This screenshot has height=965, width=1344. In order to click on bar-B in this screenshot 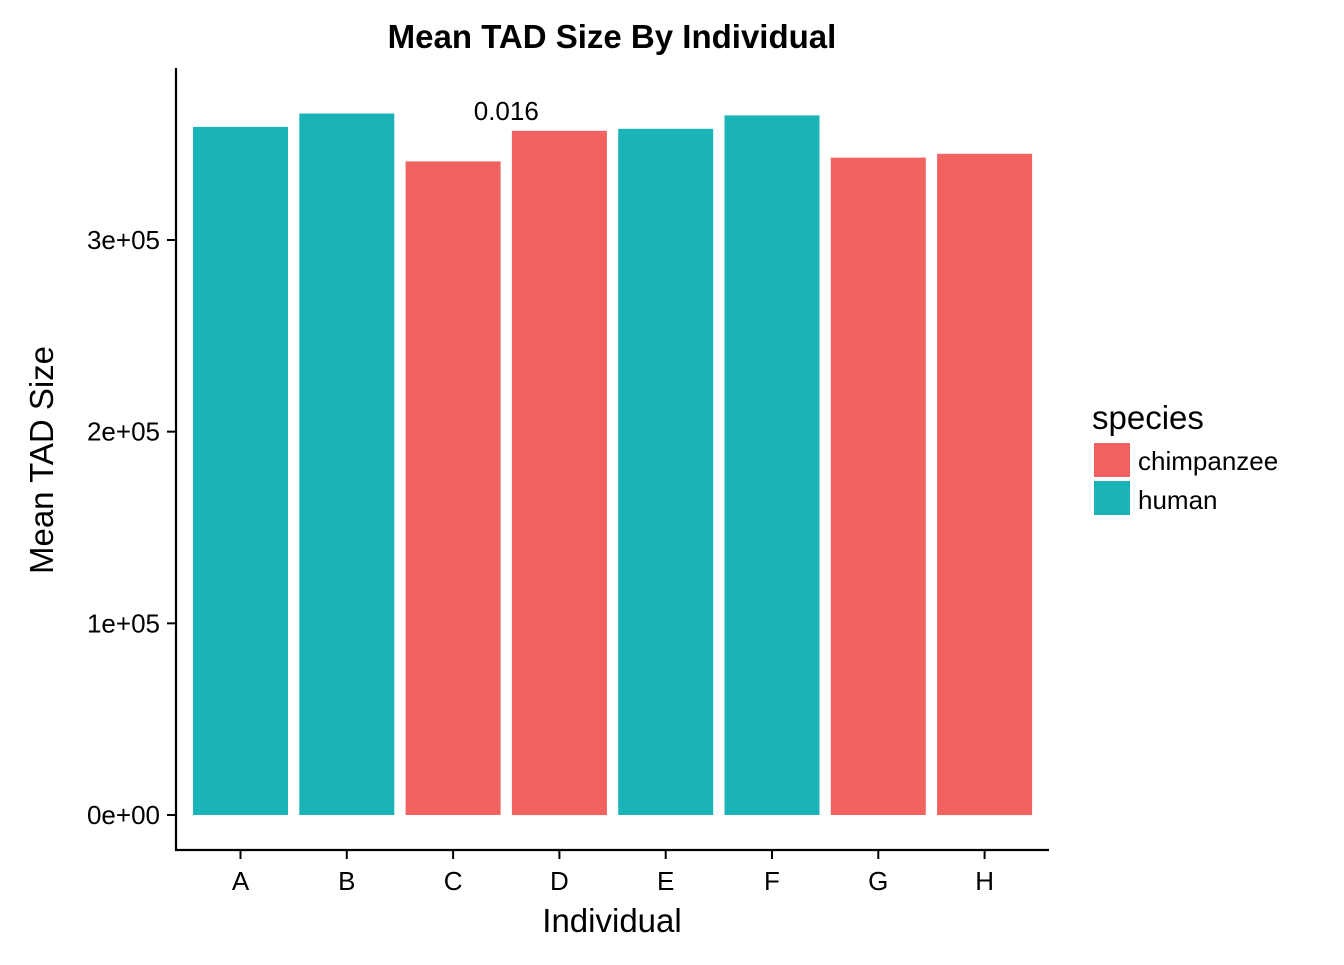, I will do `click(347, 464)`.